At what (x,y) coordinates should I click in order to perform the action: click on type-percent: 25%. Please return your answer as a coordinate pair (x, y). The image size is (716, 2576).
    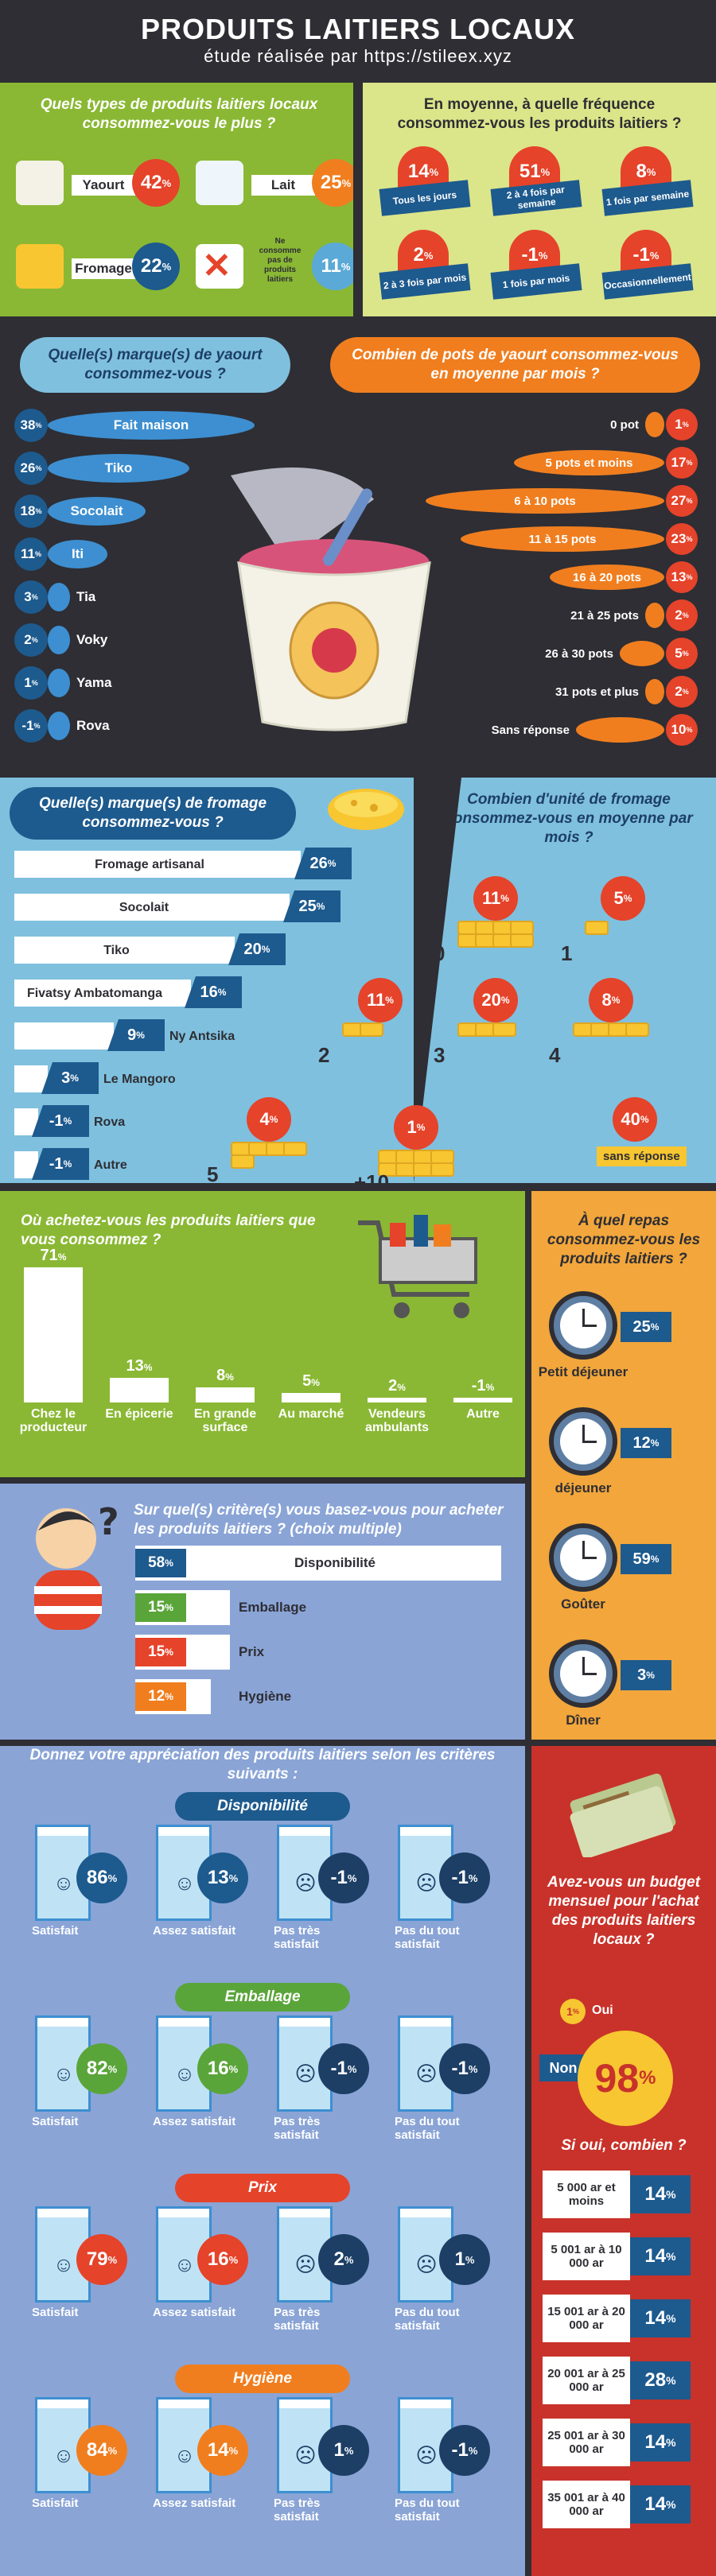
    Looking at the image, I should click on (333, 183).